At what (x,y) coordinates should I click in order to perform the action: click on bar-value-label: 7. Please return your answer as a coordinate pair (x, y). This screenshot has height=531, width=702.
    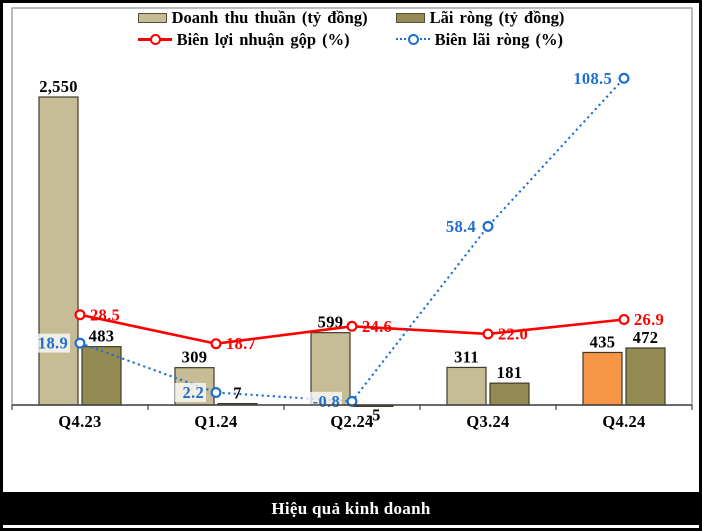
    Looking at the image, I should click on (237, 393).